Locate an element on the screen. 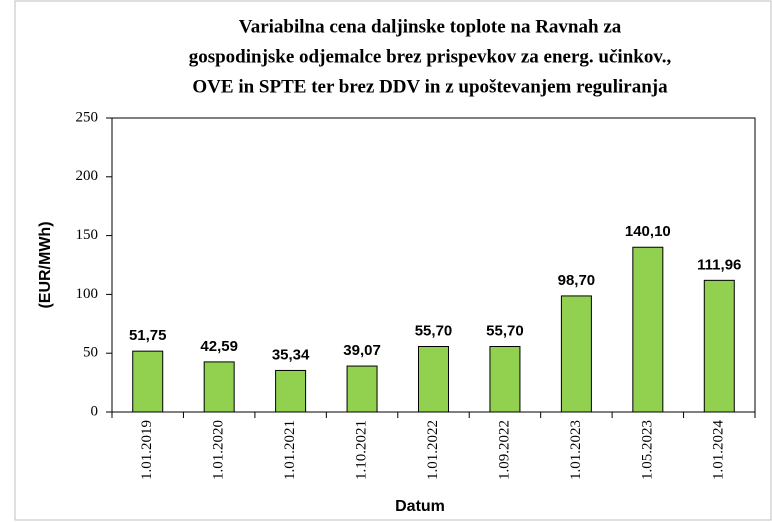 Image resolution: width=772 pixels, height=522 pixels. data-label: 140,10 is located at coordinates (648, 231).